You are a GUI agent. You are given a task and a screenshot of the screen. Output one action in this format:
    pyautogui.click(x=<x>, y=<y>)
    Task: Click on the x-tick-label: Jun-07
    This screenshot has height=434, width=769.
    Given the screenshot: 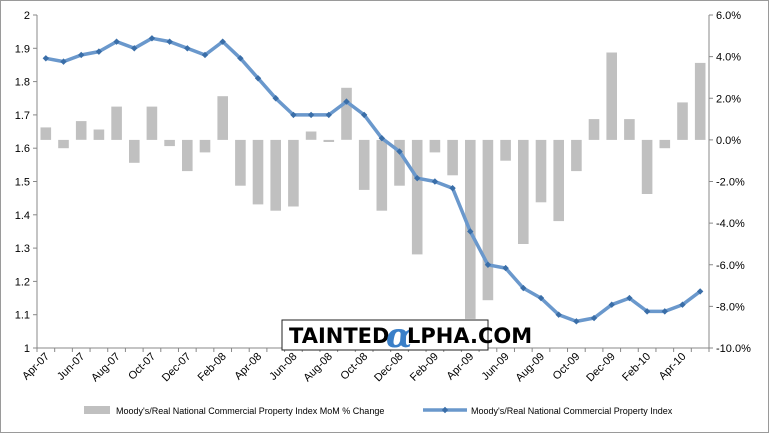 What is the action you would take?
    pyautogui.click(x=71, y=367)
    